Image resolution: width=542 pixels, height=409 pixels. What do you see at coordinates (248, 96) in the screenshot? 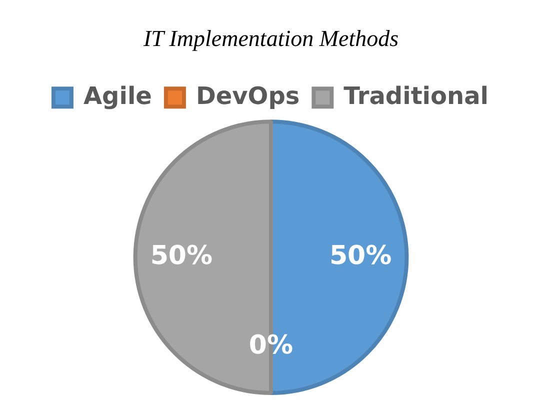
I see `legend-label: DevOps` at bounding box center [248, 96].